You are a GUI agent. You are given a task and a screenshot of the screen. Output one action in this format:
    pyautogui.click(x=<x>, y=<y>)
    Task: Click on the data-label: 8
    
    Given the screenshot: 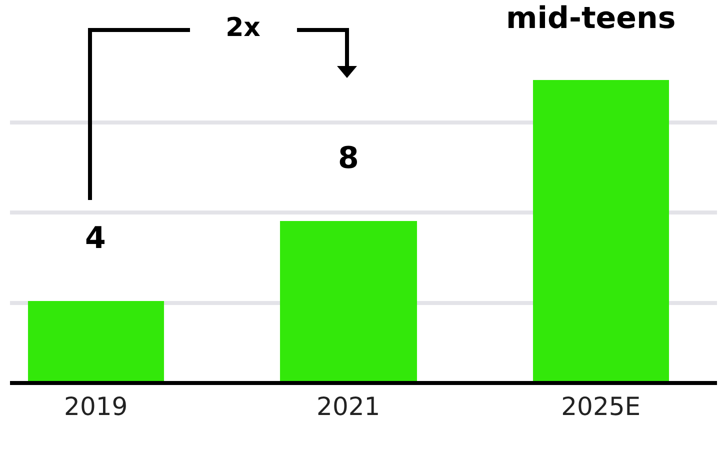 What is the action you would take?
    pyautogui.click(x=348, y=158)
    